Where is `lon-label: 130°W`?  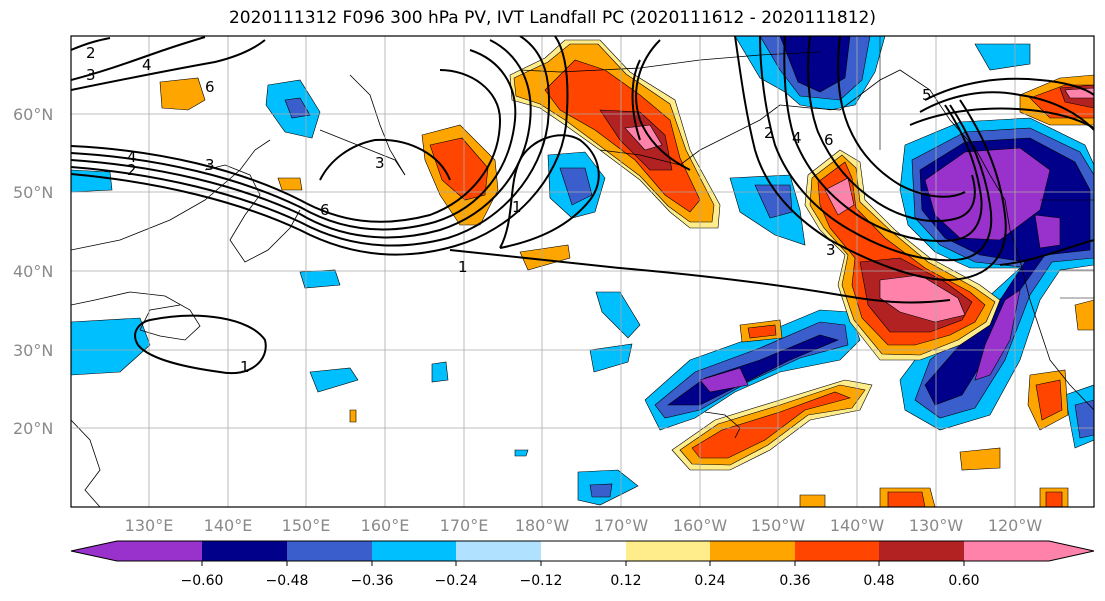
lon-label: 130°W is located at coordinates (936, 525).